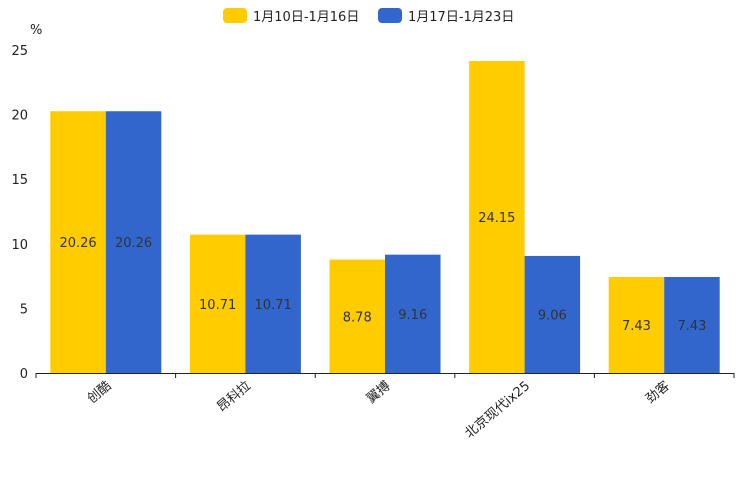 This screenshot has width=744, height=496. Describe the element at coordinates (461, 17) in the screenshot. I see `legend-label: 1月17日-1月23日` at that location.